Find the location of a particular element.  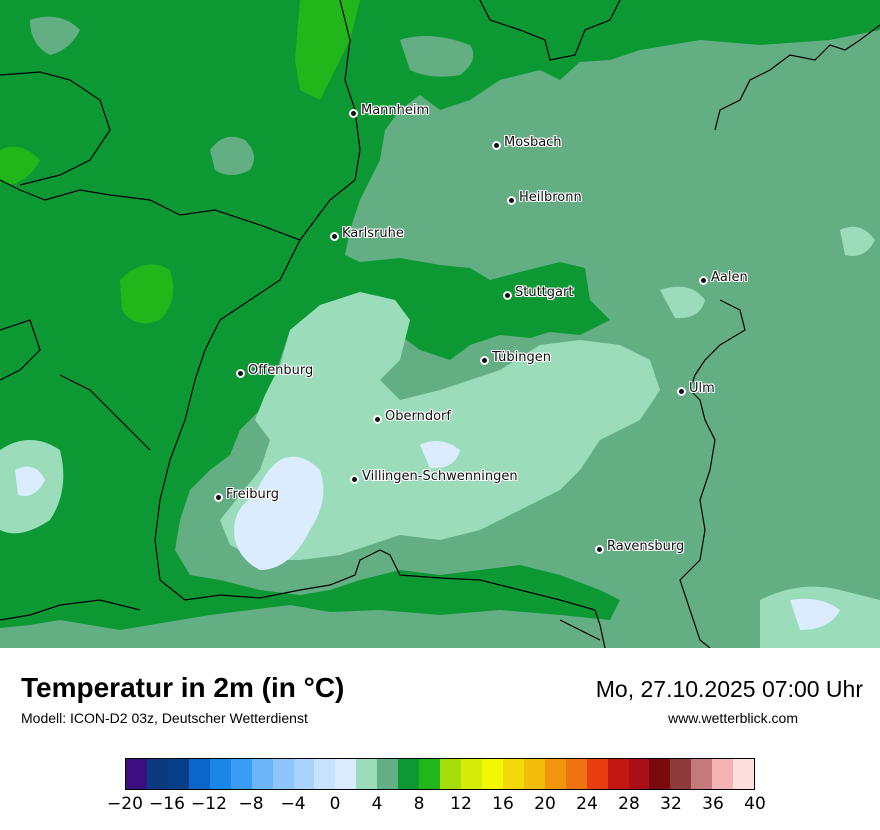

colorbar-tick-label: 32 is located at coordinates (671, 804).